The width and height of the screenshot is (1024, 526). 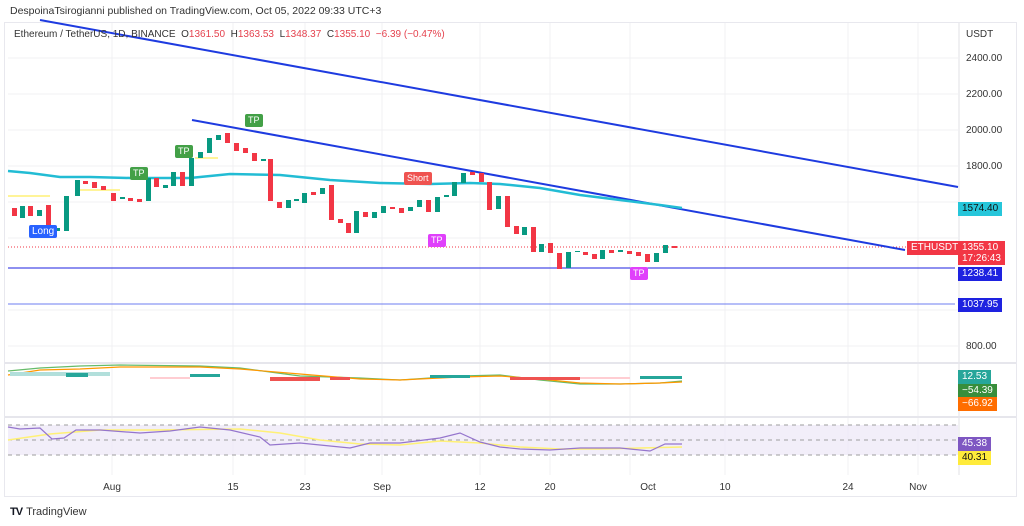 I want to click on time-label: Oct, so click(x=648, y=487).